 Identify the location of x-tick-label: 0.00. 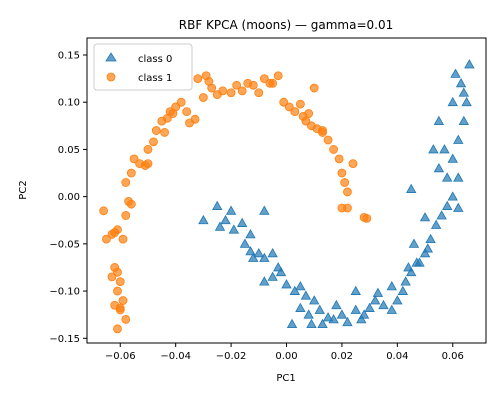
(286, 356).